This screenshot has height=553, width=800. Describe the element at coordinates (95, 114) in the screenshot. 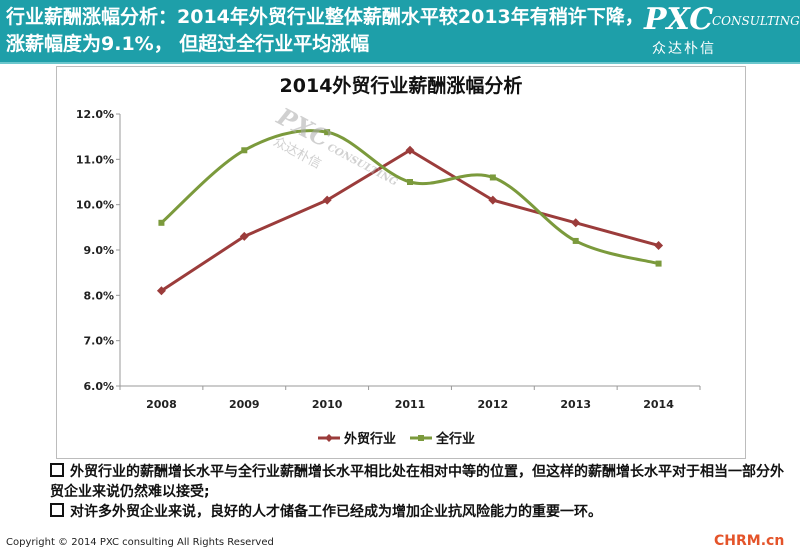

I see `y-tick-label: 12.0%` at that location.